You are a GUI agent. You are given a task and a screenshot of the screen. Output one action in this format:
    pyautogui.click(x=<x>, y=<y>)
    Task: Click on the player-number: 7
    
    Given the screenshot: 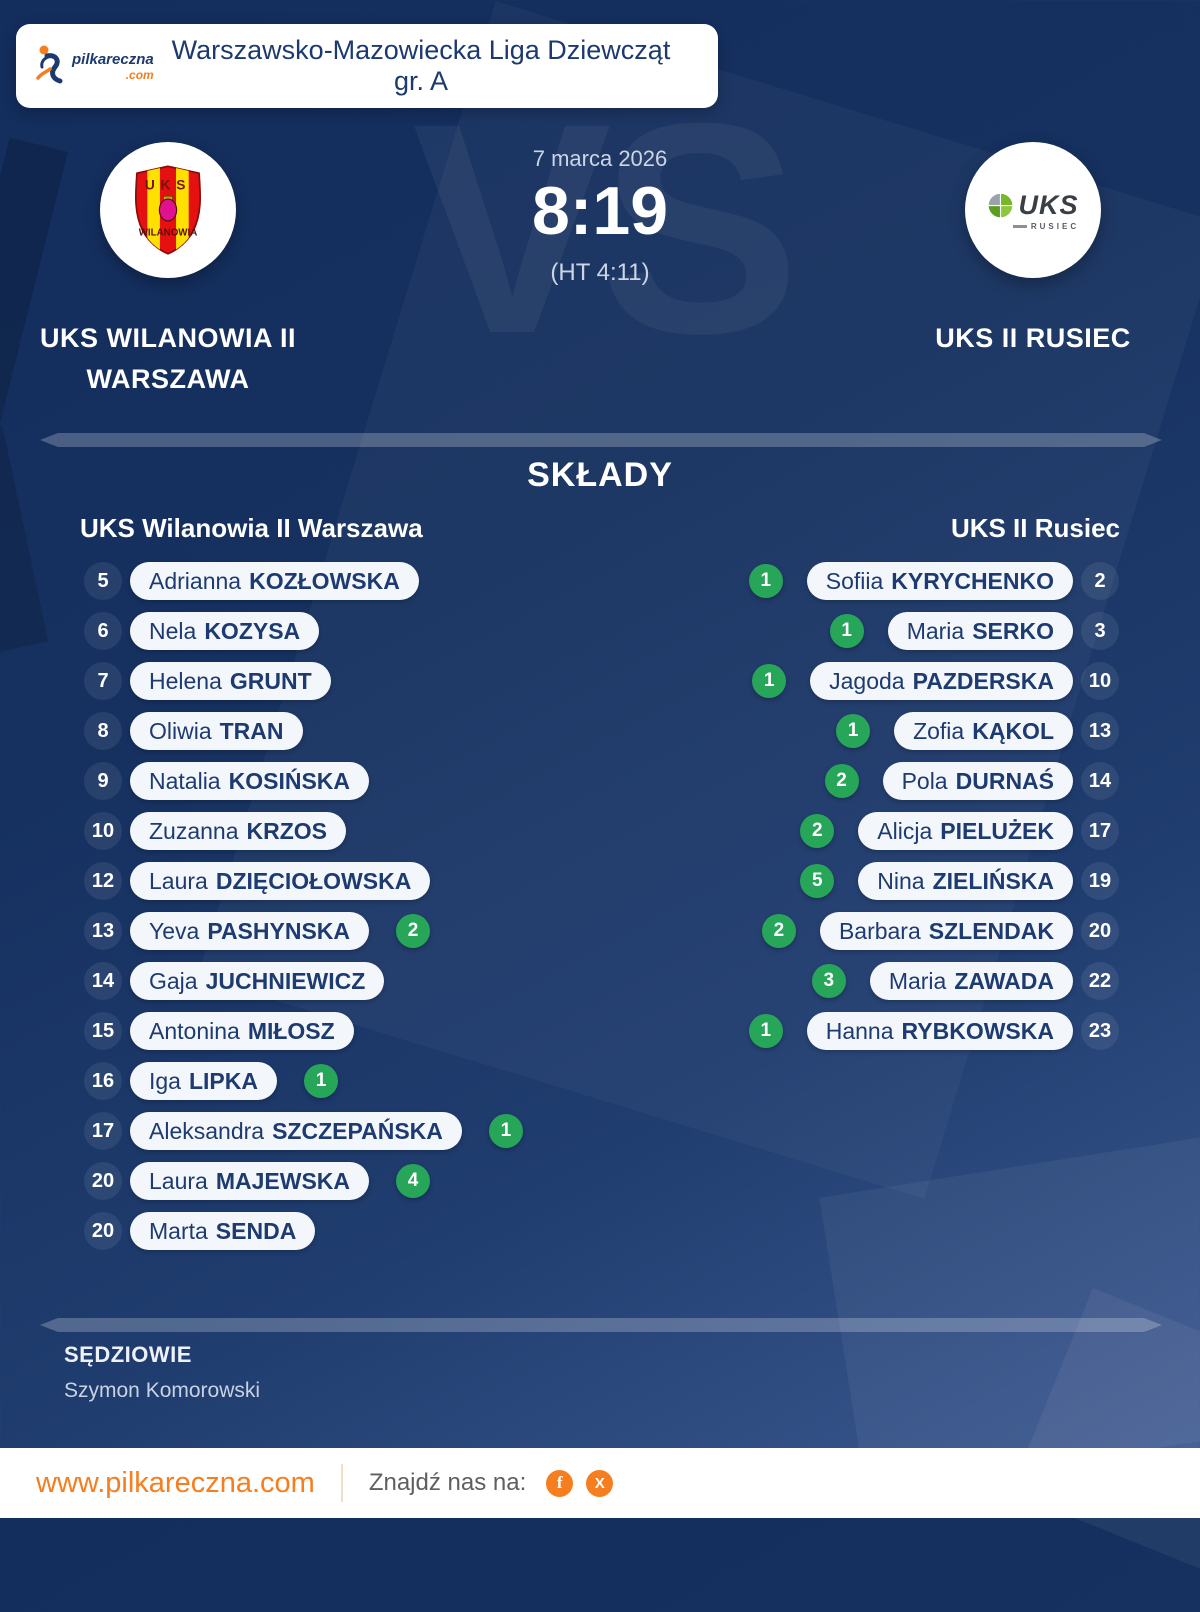 What is the action you would take?
    pyautogui.click(x=103, y=681)
    